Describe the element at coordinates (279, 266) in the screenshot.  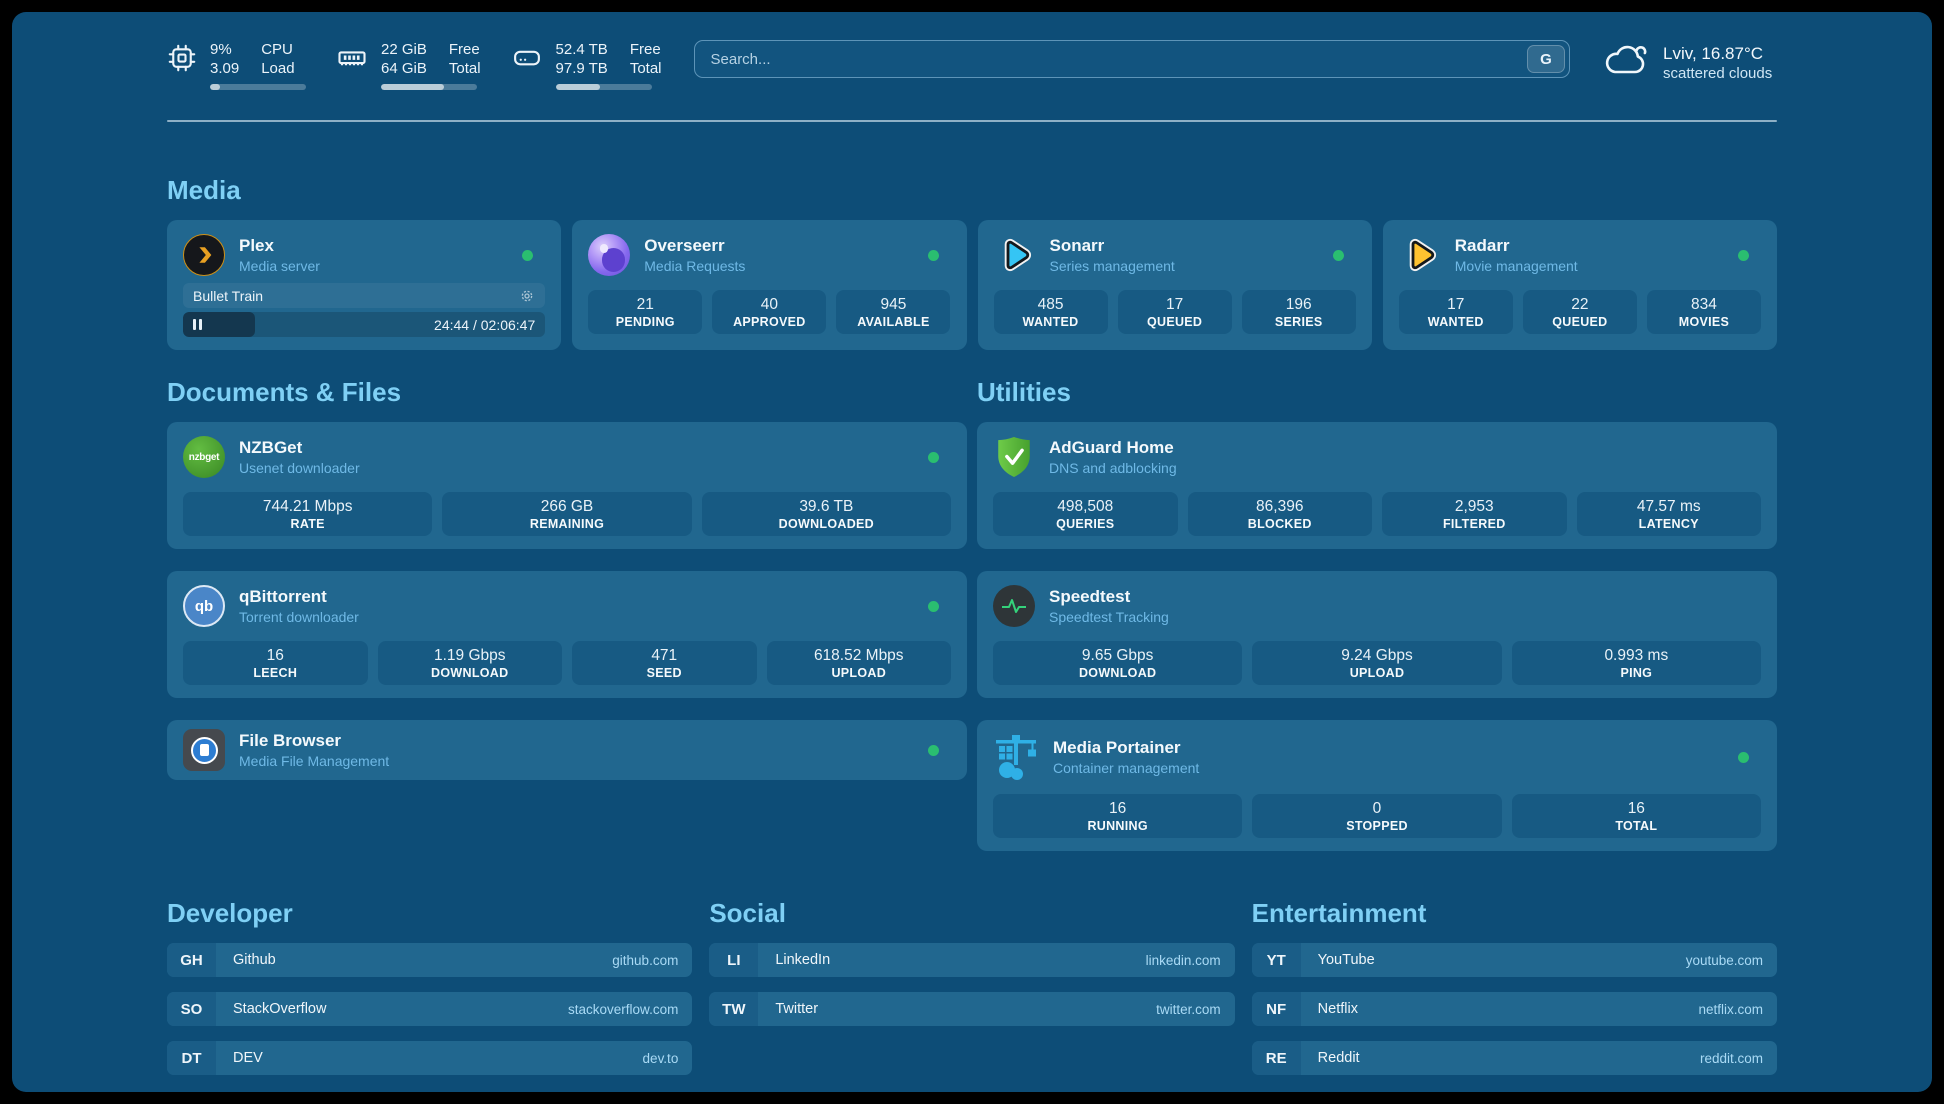
I see `app-subtitle: Media server` at that location.